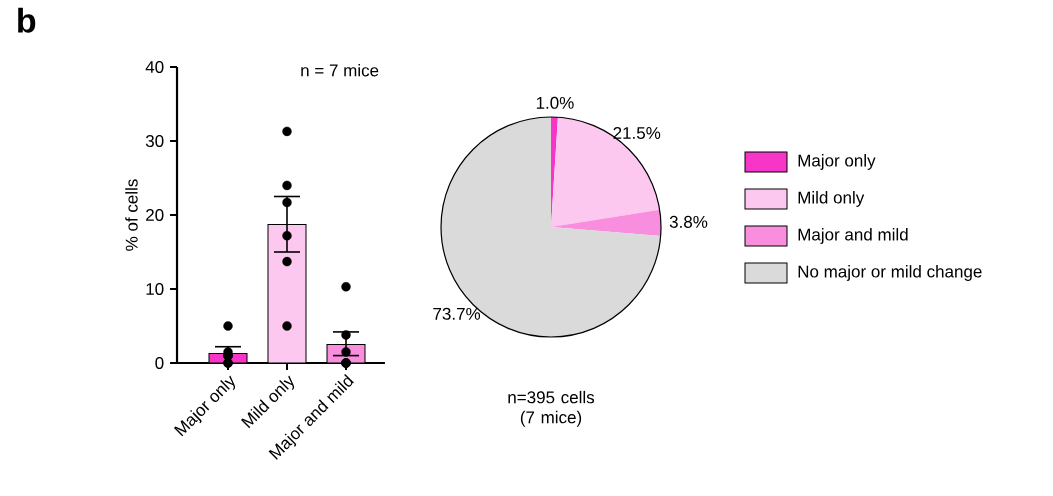 This screenshot has height=496, width=1053. Describe the element at coordinates (155, 289) in the screenshot. I see `y-tick-label: 10` at that location.